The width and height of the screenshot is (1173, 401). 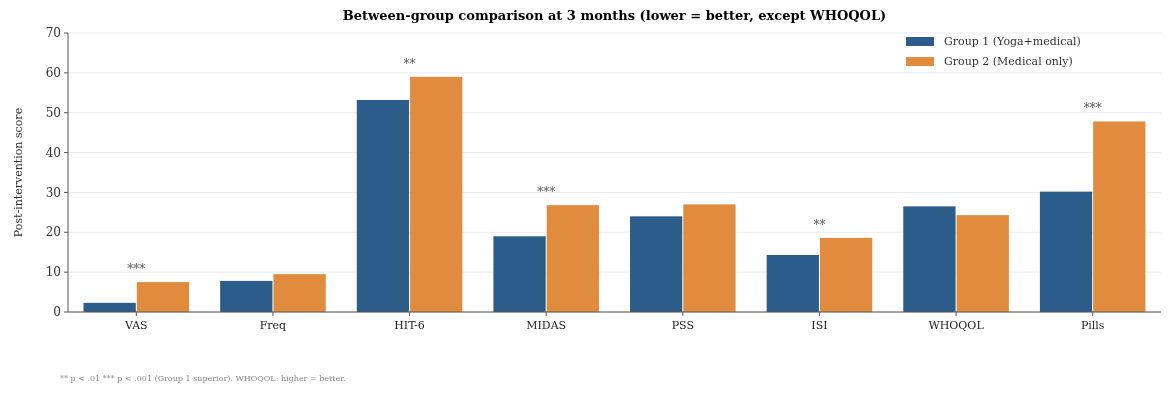 What do you see at coordinates (135, 325) in the screenshot?
I see `x-tick-label: VAS` at bounding box center [135, 325].